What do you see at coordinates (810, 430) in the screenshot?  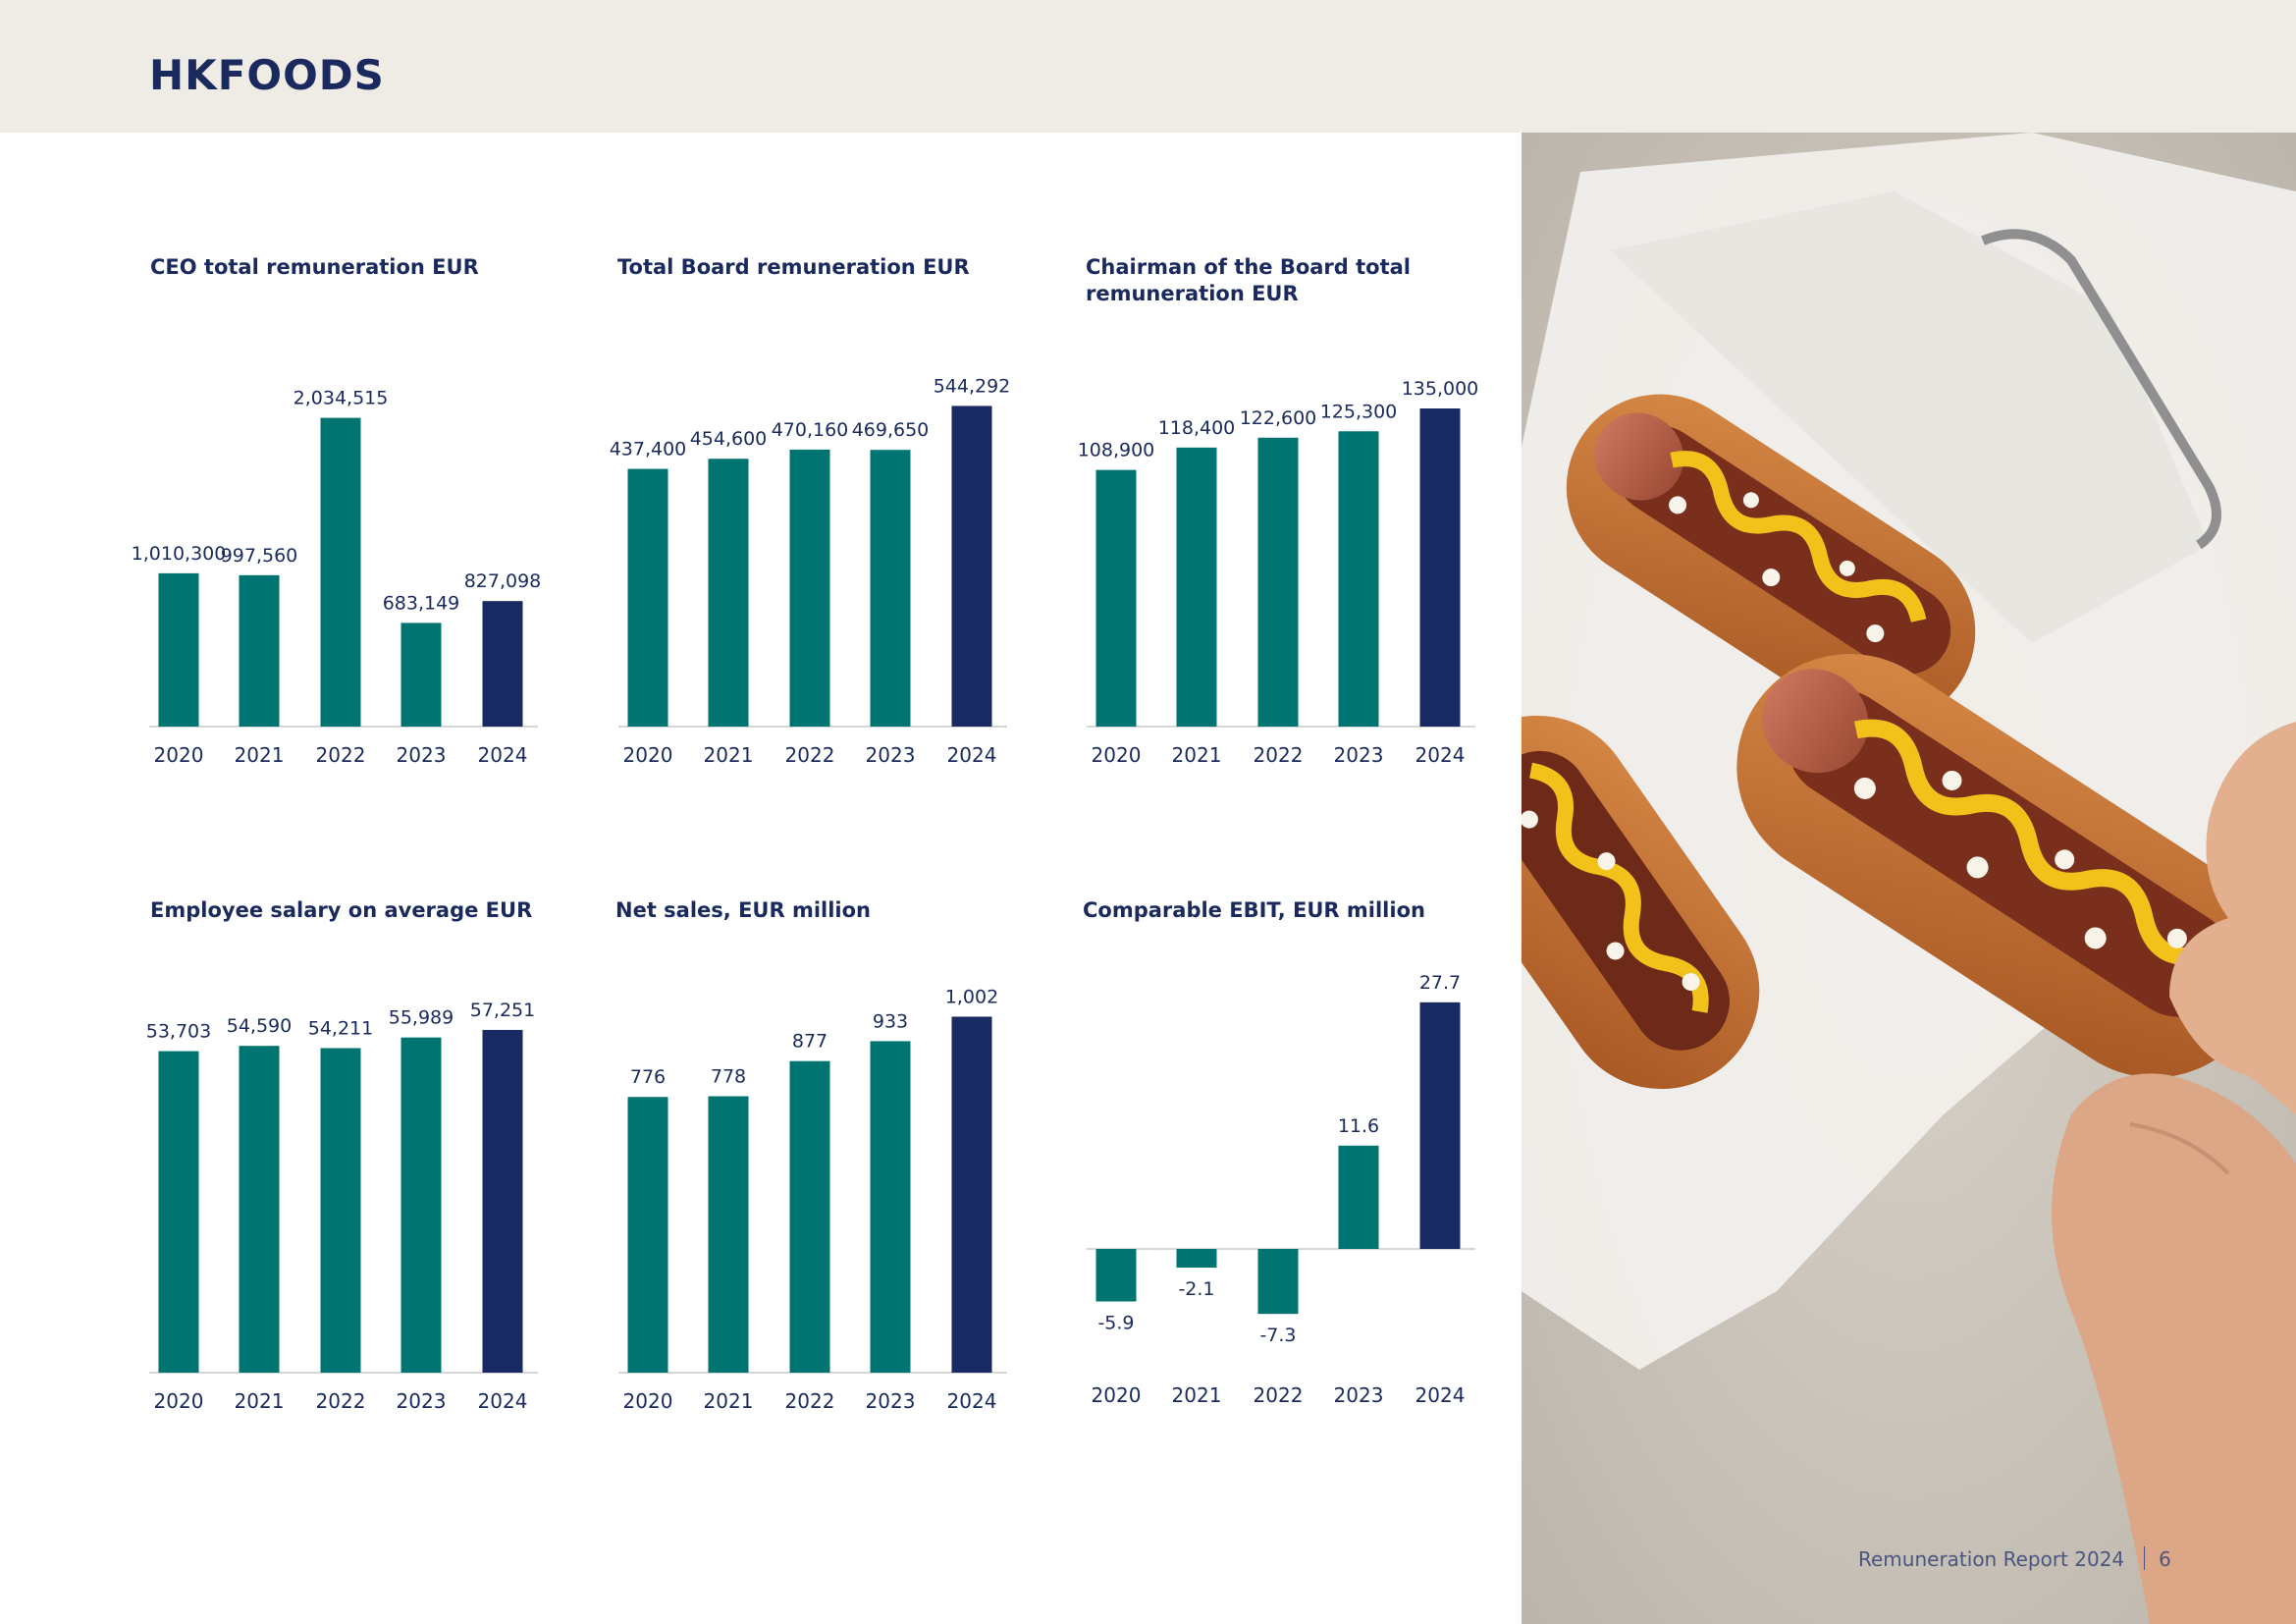 I see `data-label-2022: 470,160` at bounding box center [810, 430].